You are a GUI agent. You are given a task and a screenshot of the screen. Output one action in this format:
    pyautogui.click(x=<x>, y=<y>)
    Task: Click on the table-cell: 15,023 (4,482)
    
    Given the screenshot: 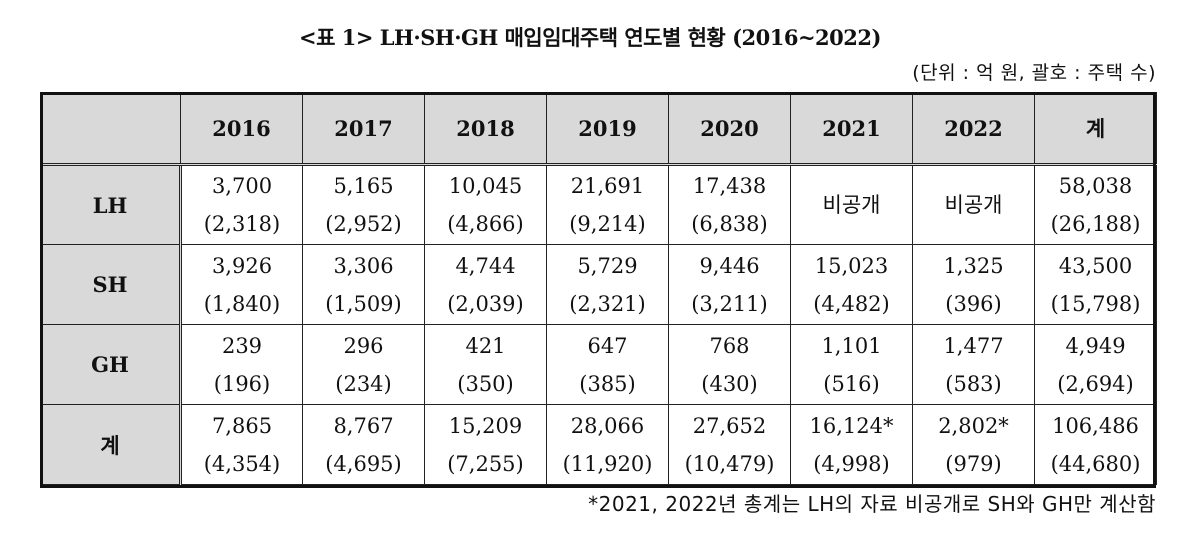 What is the action you would take?
    pyautogui.click(x=851, y=284)
    